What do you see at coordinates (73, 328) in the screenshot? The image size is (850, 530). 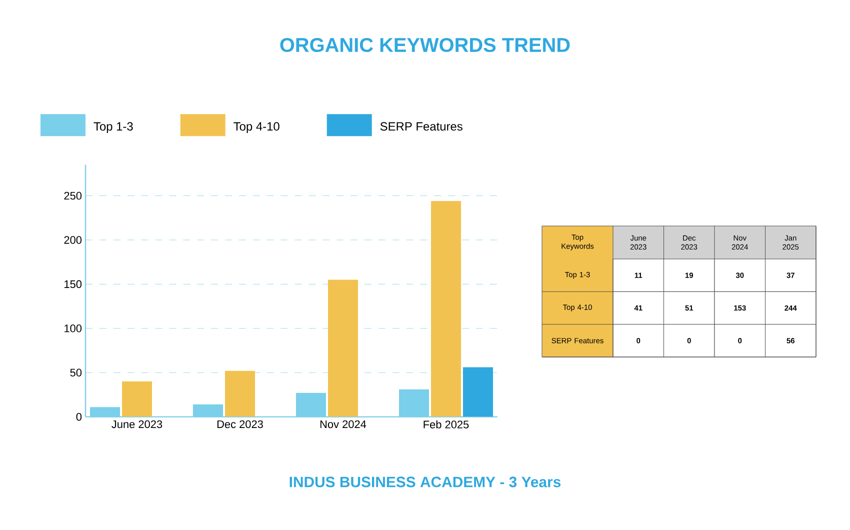 I see `y-tick-label: 100` at bounding box center [73, 328].